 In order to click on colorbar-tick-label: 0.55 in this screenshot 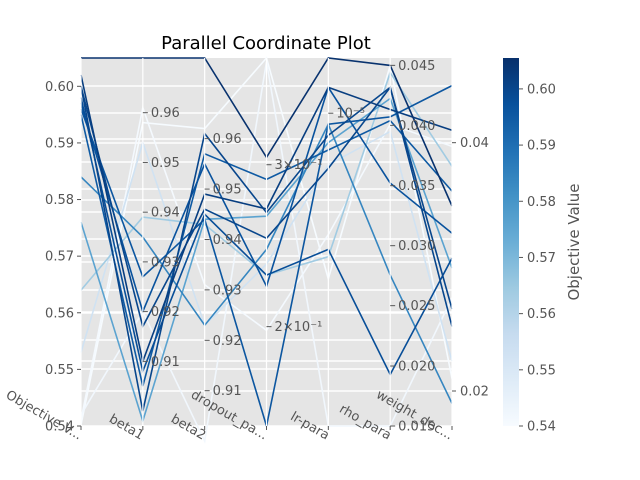, I will do `click(541, 370)`.